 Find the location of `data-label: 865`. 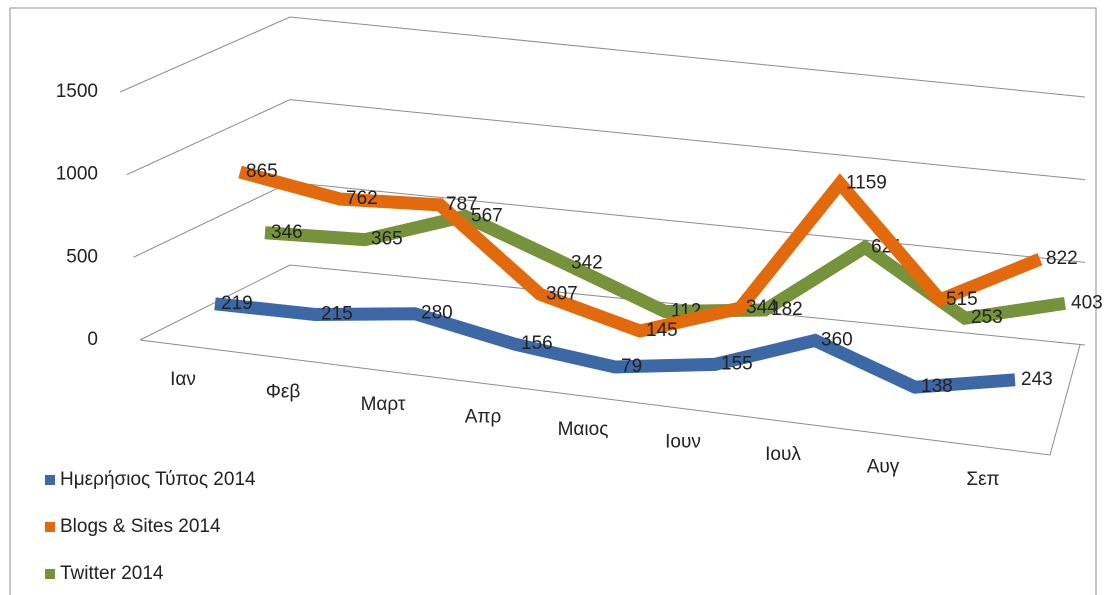

data-label: 865 is located at coordinates (262, 171).